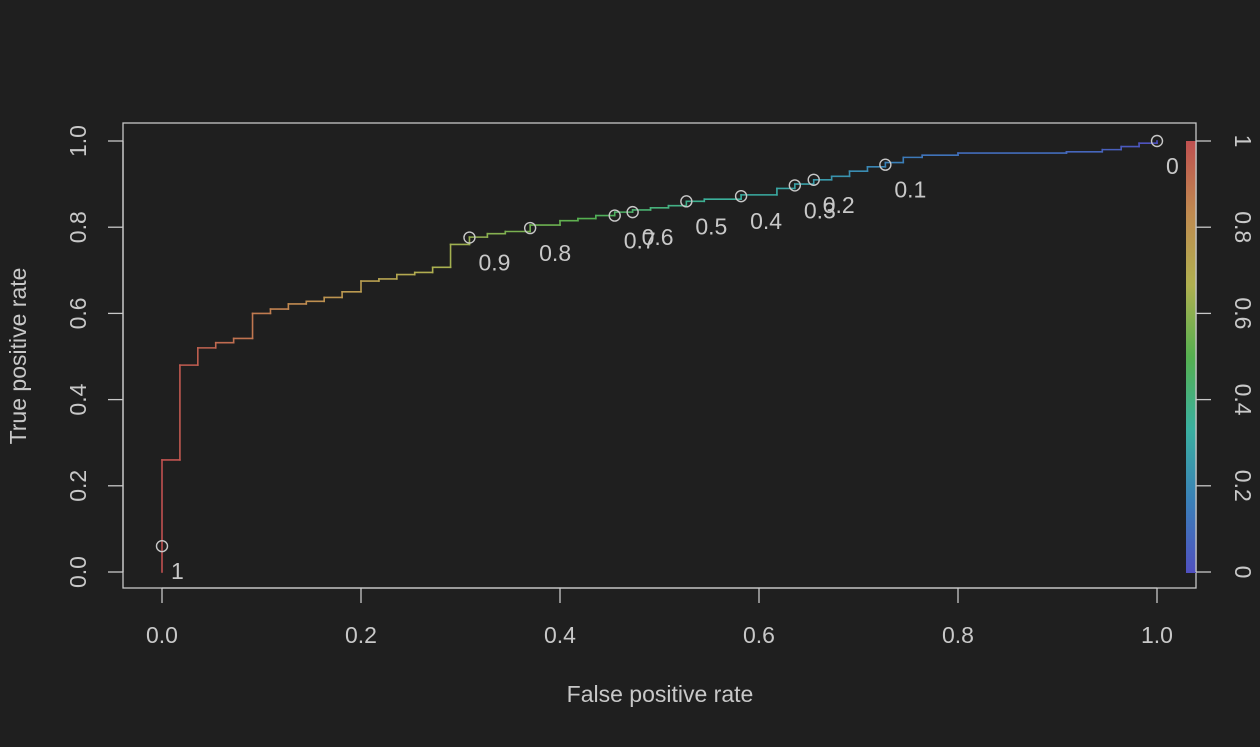 This screenshot has width=1260, height=747. What do you see at coordinates (78, 313) in the screenshot?
I see `y-tick-label: 0.6` at bounding box center [78, 313].